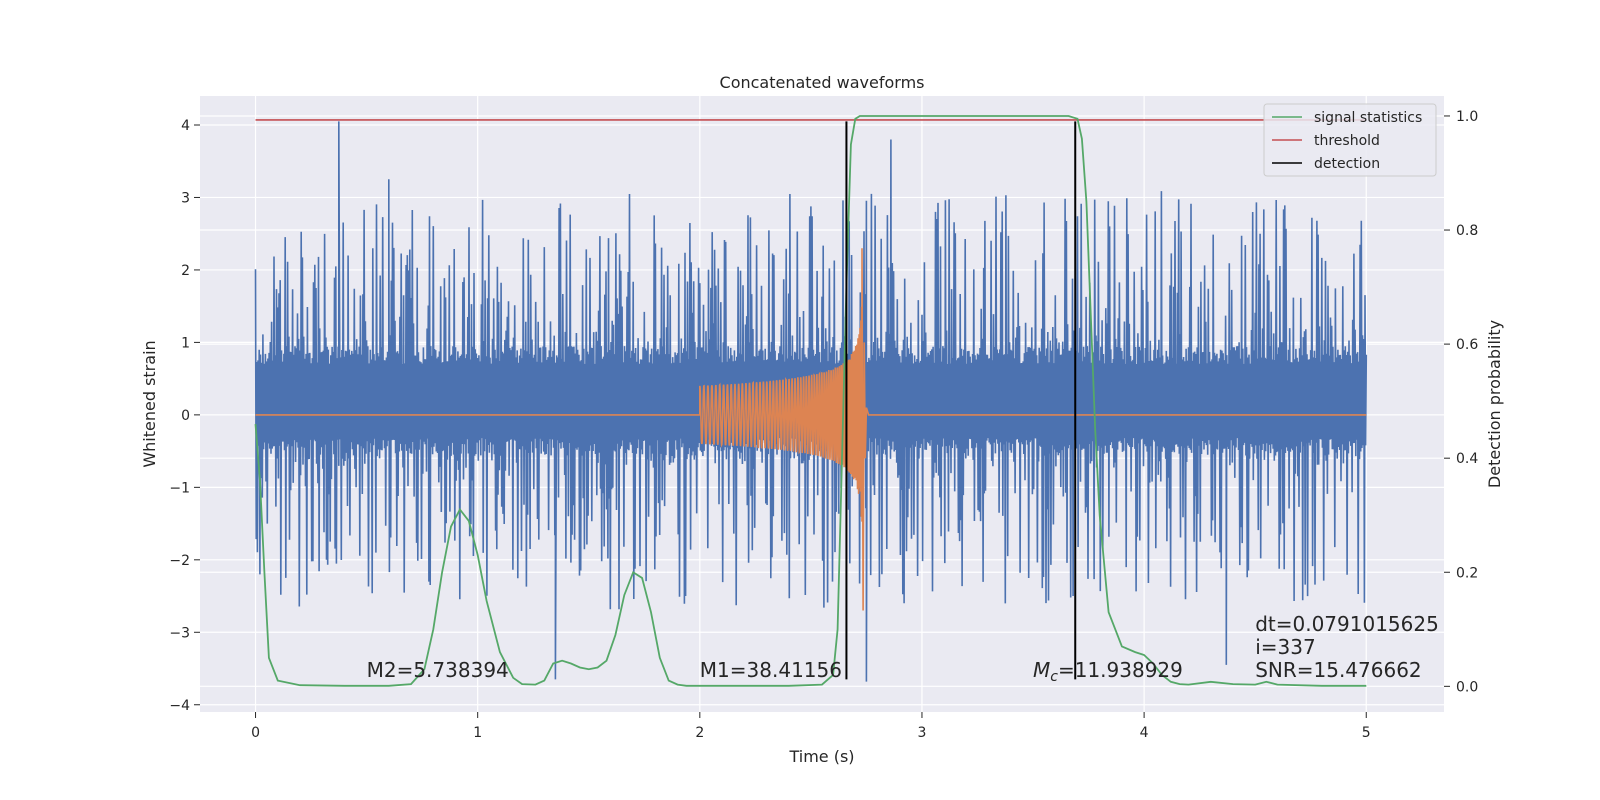  What do you see at coordinates (179, 706) in the screenshot?
I see `y-tick-label: −4` at bounding box center [179, 706].